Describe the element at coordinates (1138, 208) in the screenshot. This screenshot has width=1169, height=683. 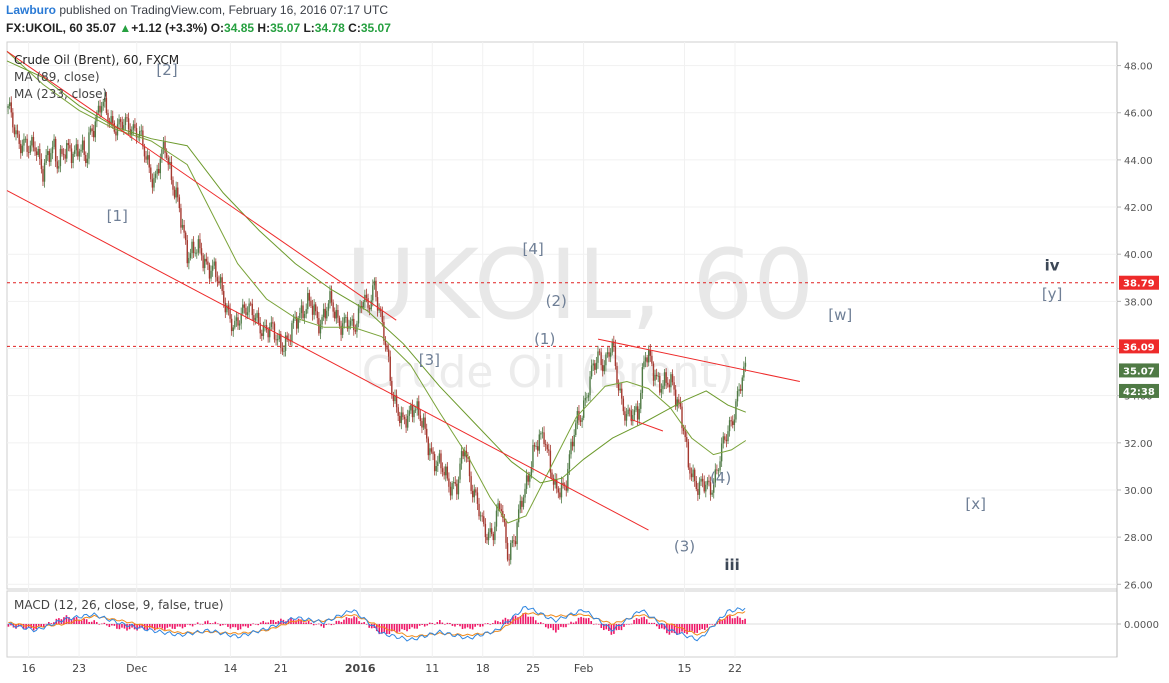
I see `y-tick-label: 42.00` at that location.